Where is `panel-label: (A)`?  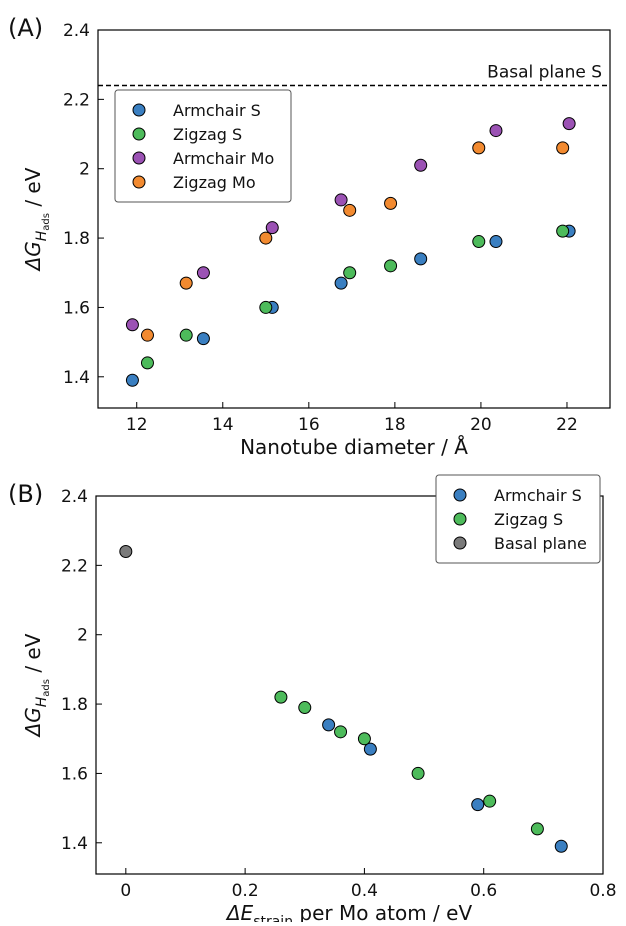 panel-label: (A) is located at coordinates (25, 28).